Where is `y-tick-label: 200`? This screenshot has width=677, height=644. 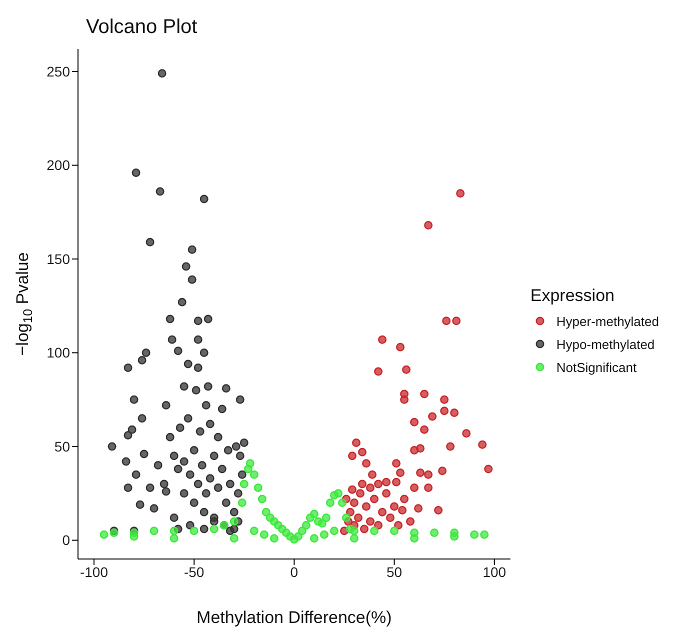
y-tick-label: 200 is located at coordinates (58, 165).